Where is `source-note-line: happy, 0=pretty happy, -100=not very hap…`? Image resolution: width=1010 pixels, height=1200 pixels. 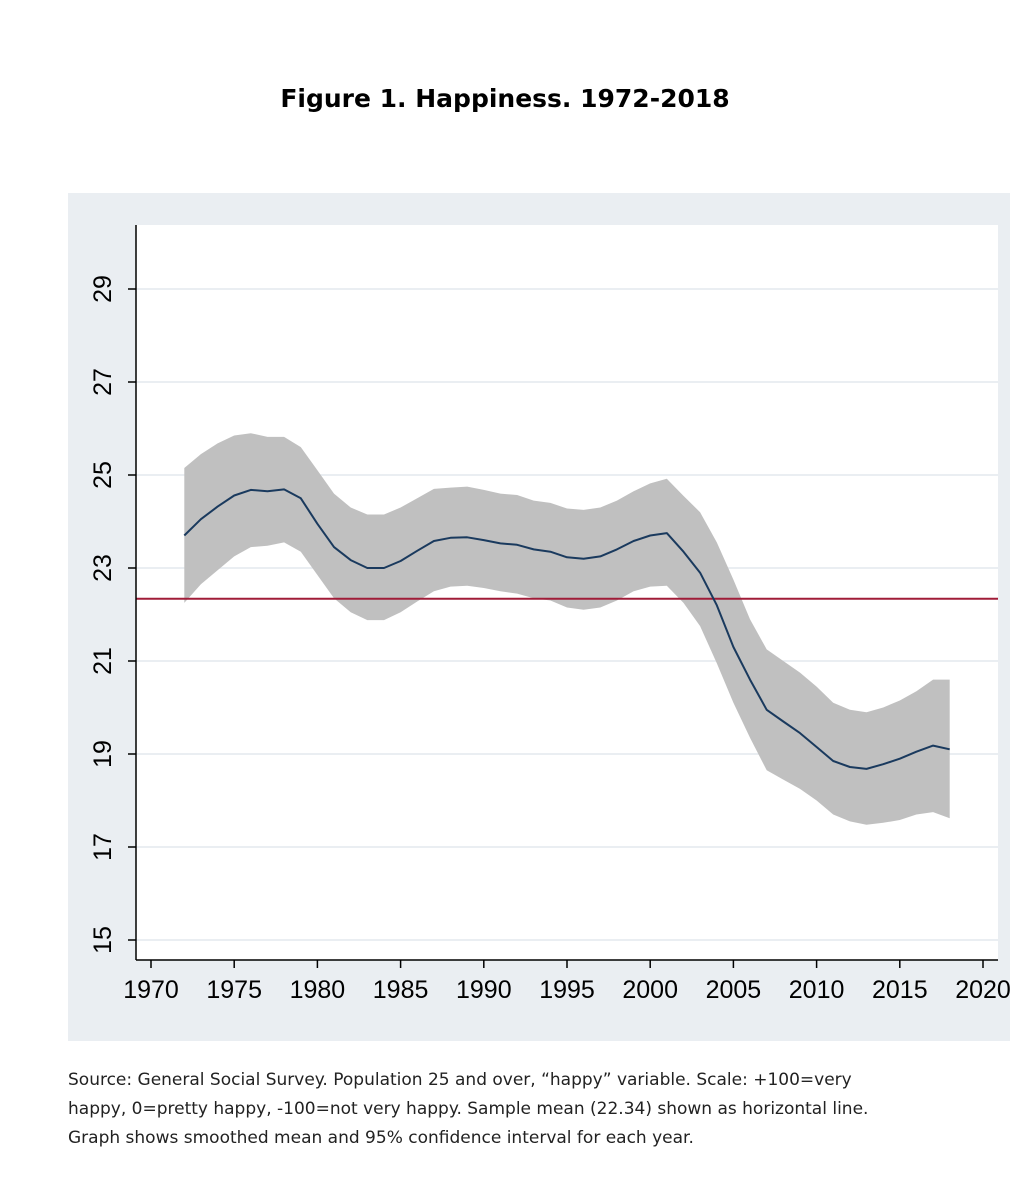
source-note-line: happy, 0=pretty happy, -100=not very hap… is located at coordinates (468, 1109).